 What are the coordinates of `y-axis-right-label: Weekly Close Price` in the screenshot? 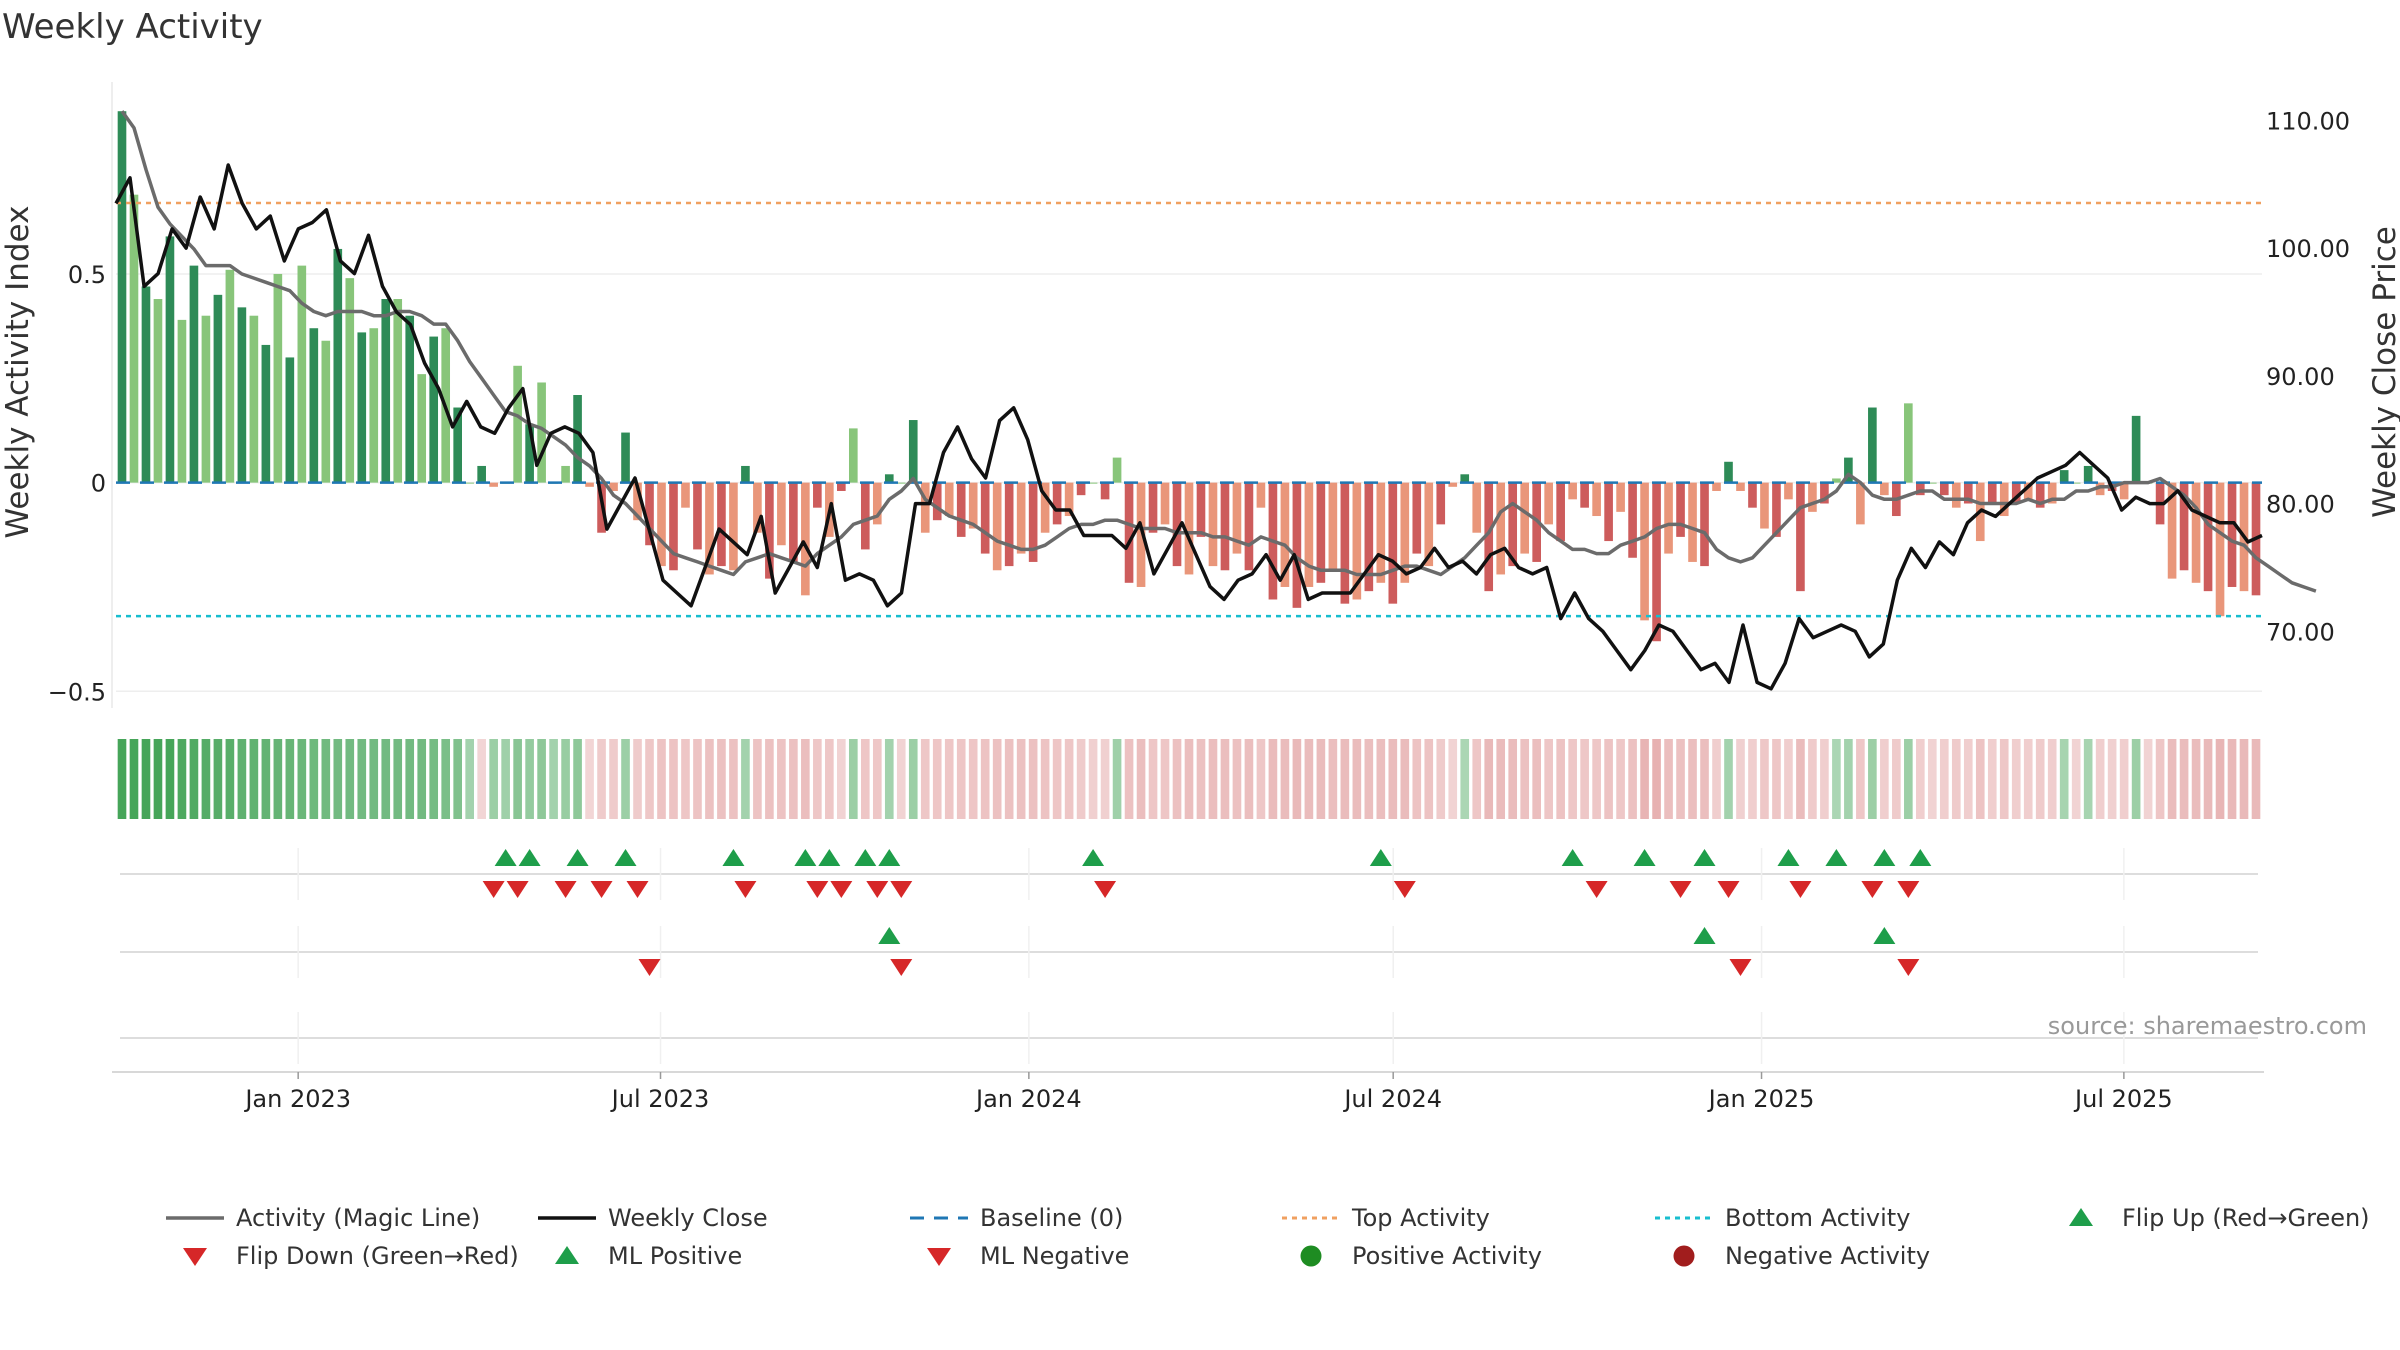 It's located at (2383, 372).